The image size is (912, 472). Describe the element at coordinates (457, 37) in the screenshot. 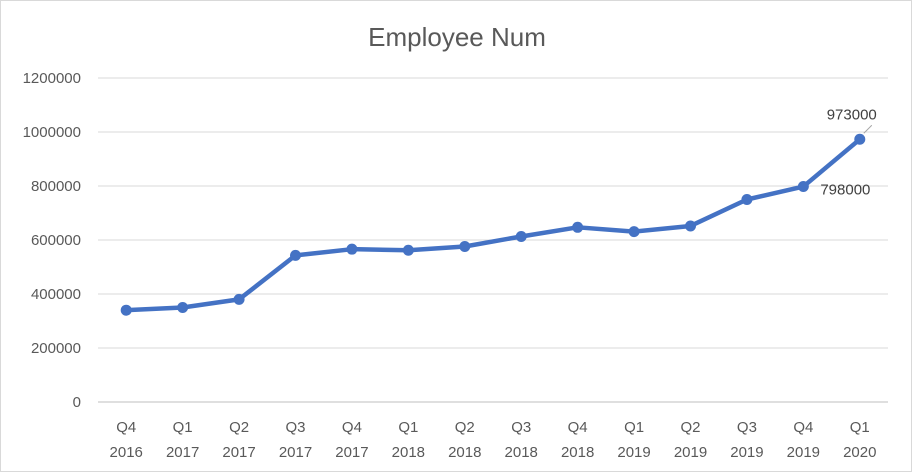

I see `chart-title: Employee Num` at that location.